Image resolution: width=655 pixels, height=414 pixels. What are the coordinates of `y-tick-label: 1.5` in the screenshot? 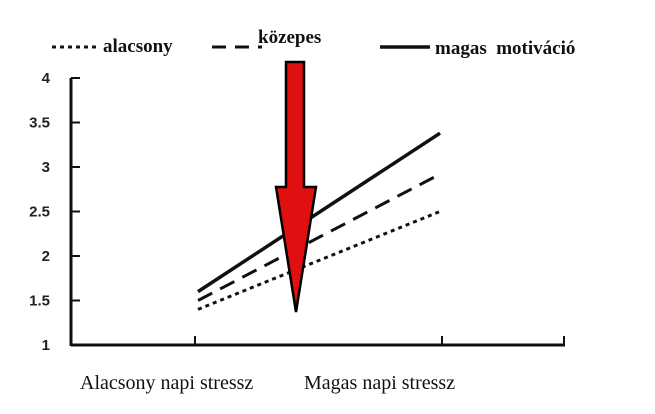 It's located at (39, 301).